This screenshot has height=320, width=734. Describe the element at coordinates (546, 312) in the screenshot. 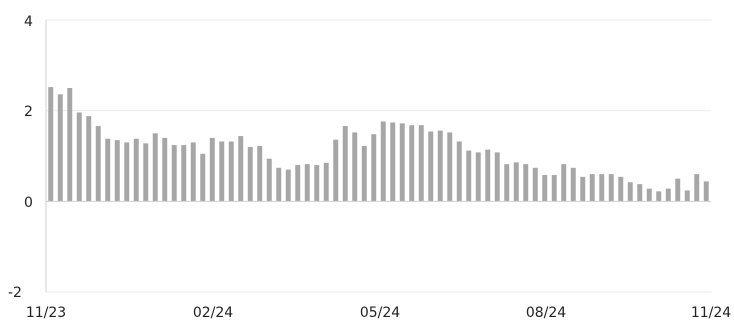

I see `x-tick-label: 08/24` at that location.